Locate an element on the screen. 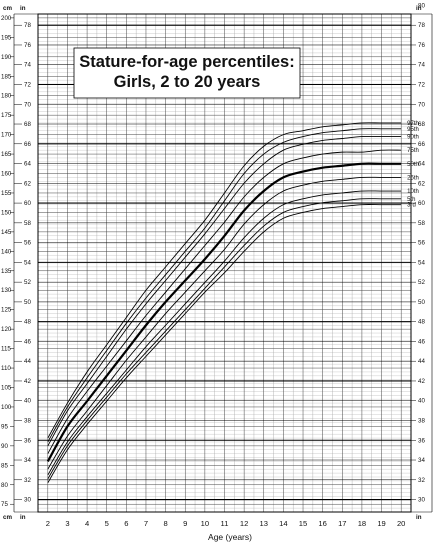 The width and height of the screenshot is (447, 549). in-tick-label-right: 42 is located at coordinates (421, 381).